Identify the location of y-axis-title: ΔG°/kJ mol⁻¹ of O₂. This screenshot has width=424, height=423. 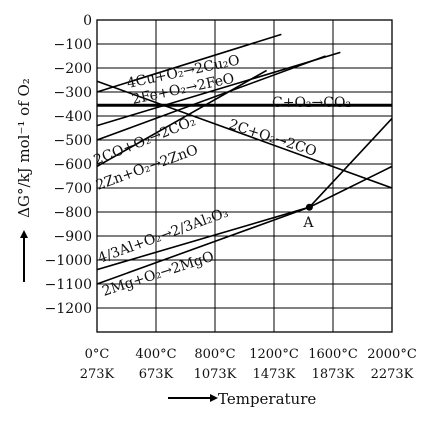
(24, 148).